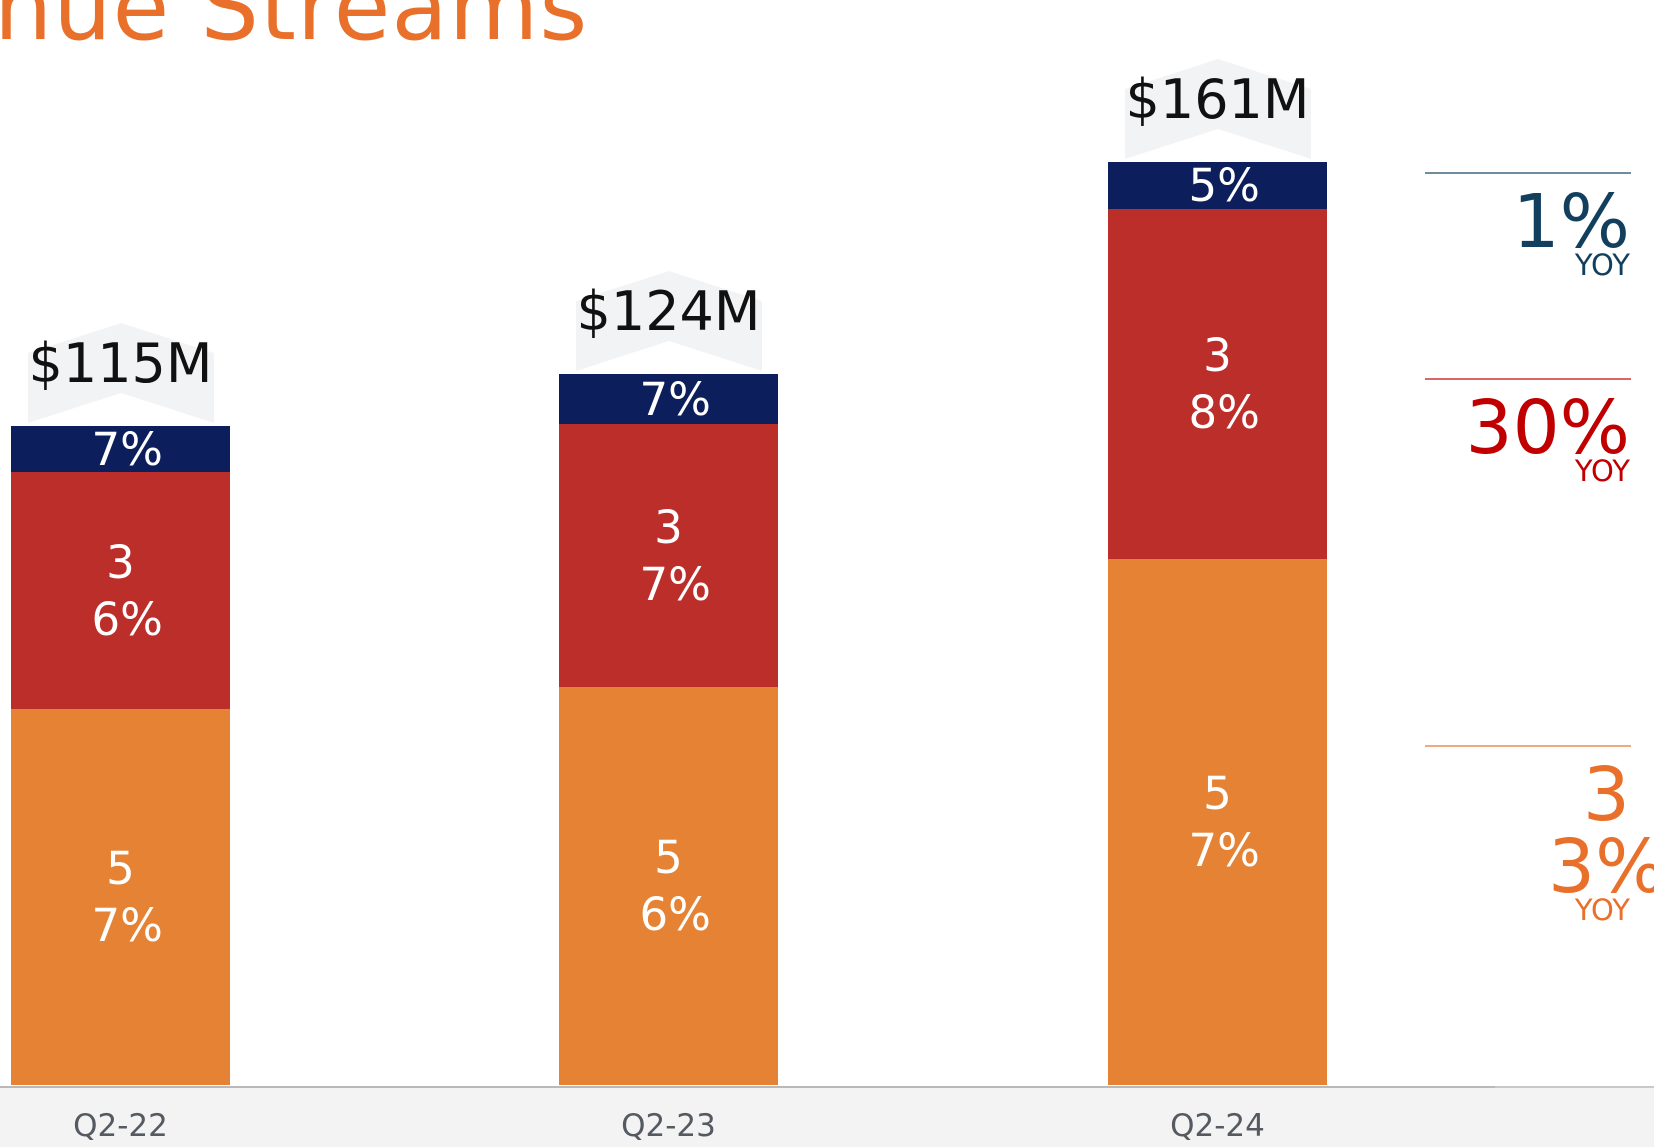 The image size is (1654, 1147). What do you see at coordinates (120, 1126) in the screenshot?
I see `x-tick-label: Q2-22` at bounding box center [120, 1126].